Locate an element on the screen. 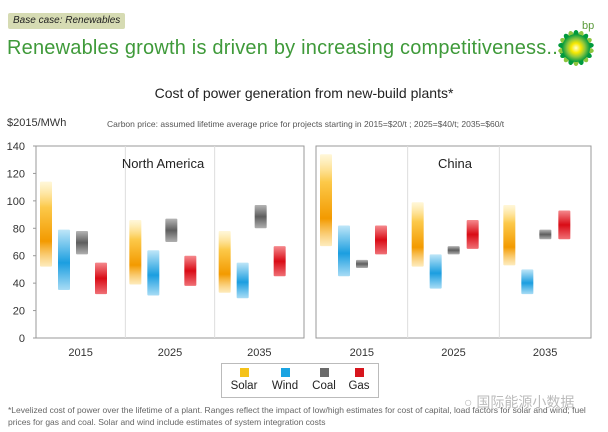 This screenshot has width=608, height=432. legend: Solar Wind Coal Gas is located at coordinates (300, 380).